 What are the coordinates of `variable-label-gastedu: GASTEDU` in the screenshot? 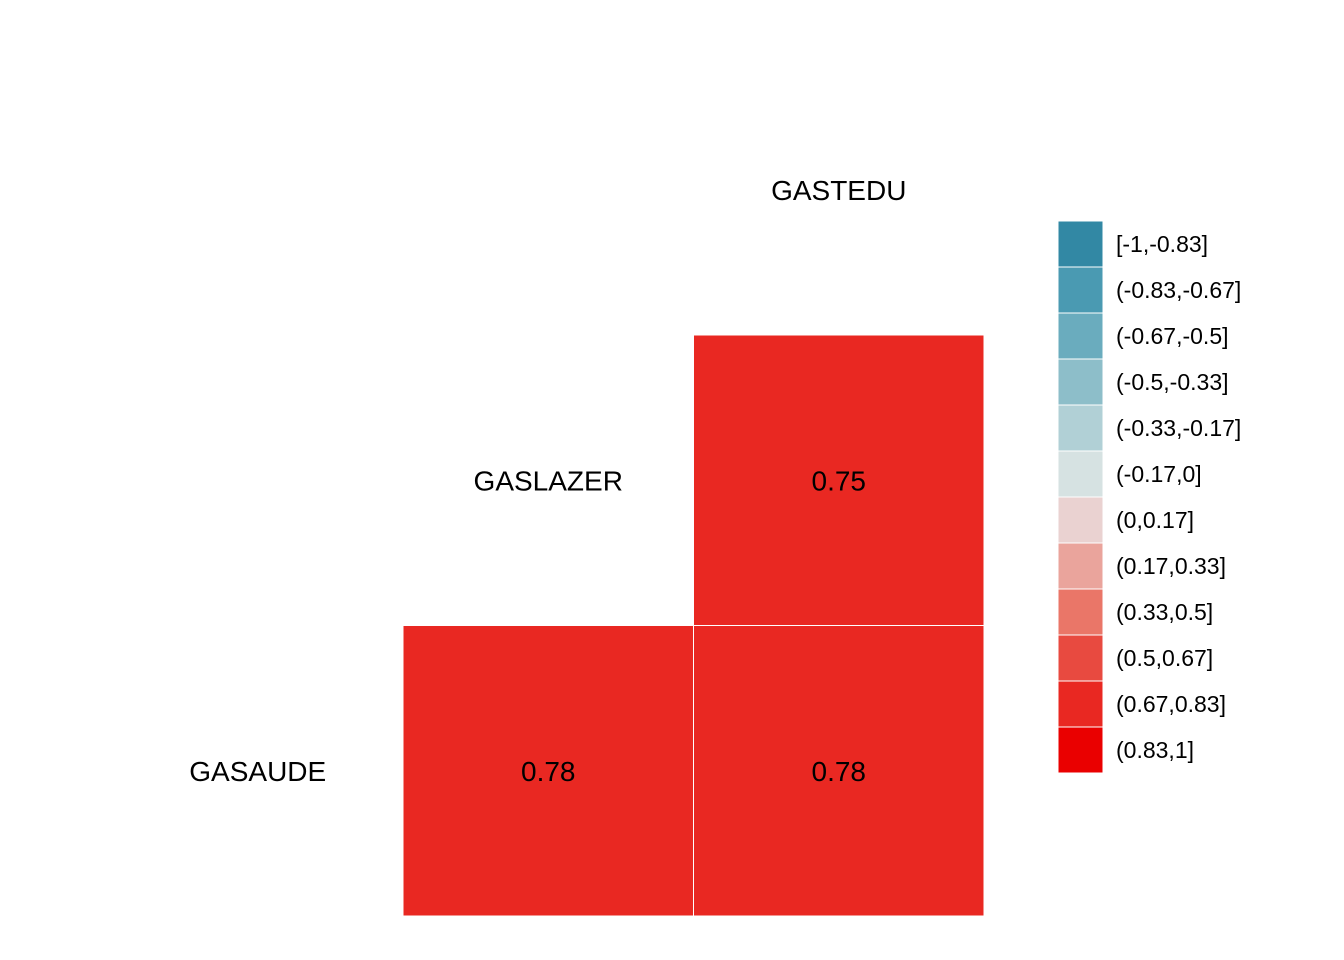 It's located at (838, 190).